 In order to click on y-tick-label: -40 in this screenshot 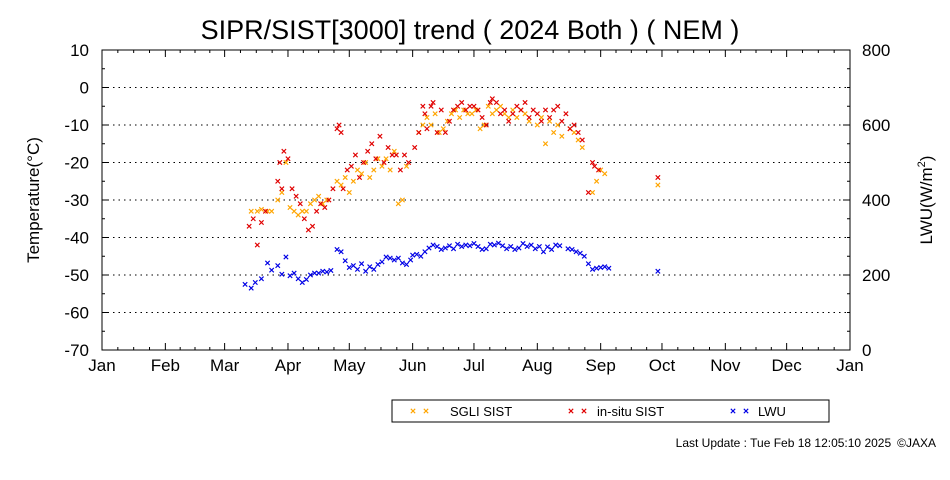, I will do `click(76, 238)`.